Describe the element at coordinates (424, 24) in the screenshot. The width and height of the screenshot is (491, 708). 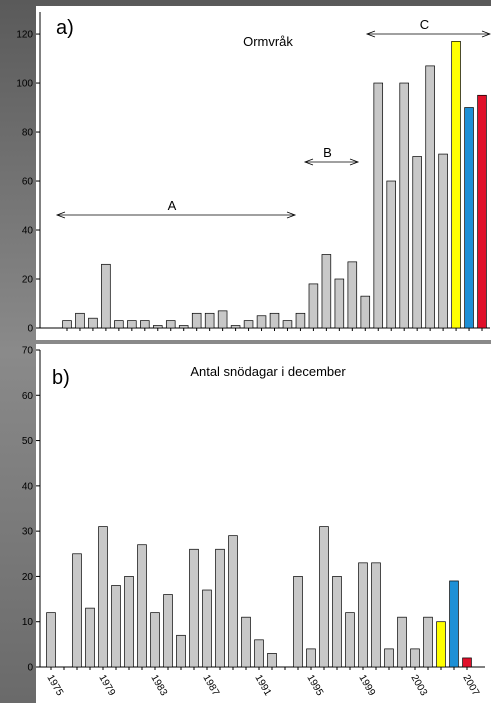
I see `annotation-label: C` at that location.